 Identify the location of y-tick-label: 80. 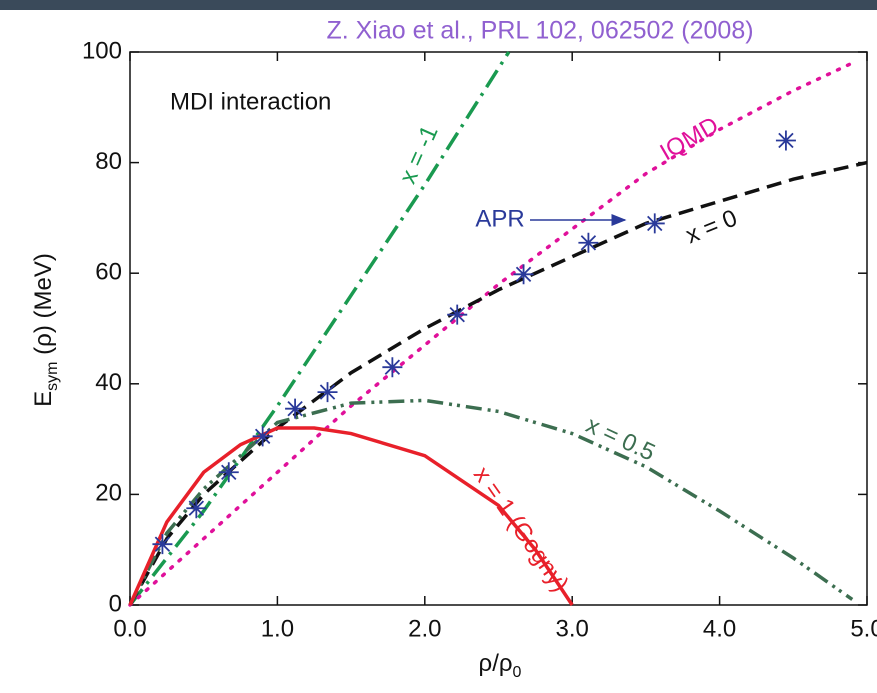
(108, 161).